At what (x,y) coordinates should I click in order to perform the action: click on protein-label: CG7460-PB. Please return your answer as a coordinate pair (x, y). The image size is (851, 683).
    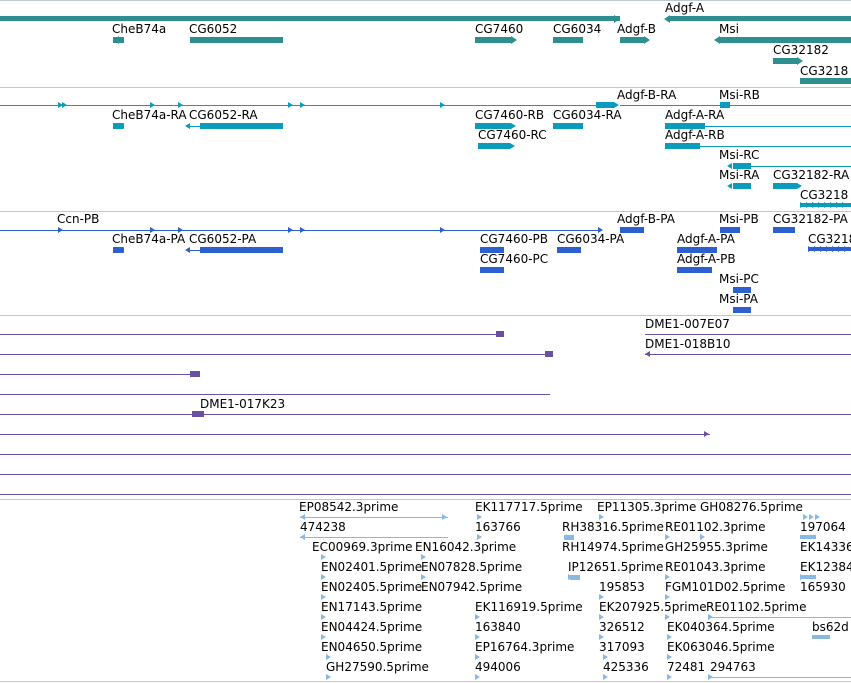
    Looking at the image, I should click on (514, 239).